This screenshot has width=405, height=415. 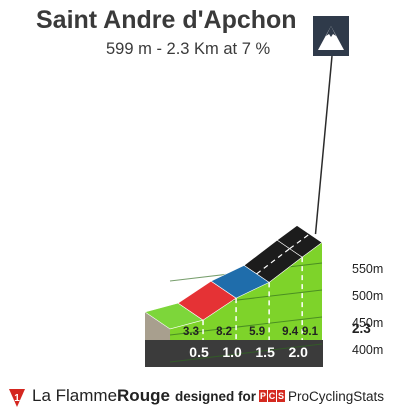 I want to click on pcs-logo-letter: P, so click(x=263, y=396).